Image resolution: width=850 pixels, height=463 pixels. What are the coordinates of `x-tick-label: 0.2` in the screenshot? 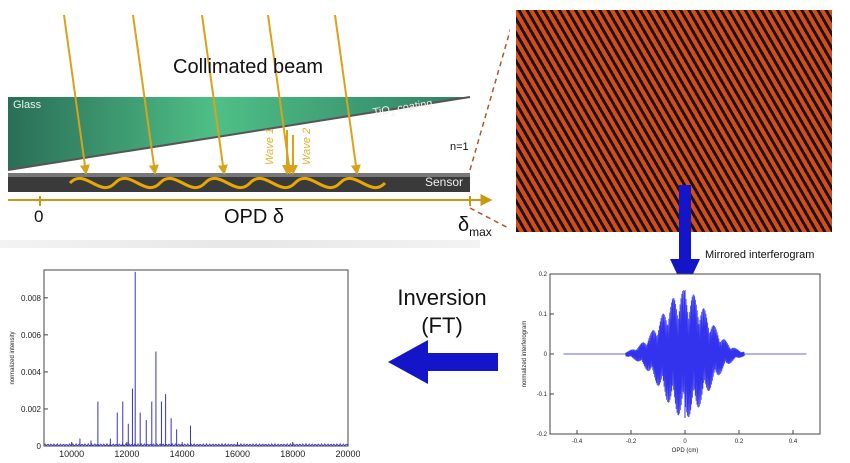 It's located at (739, 442).